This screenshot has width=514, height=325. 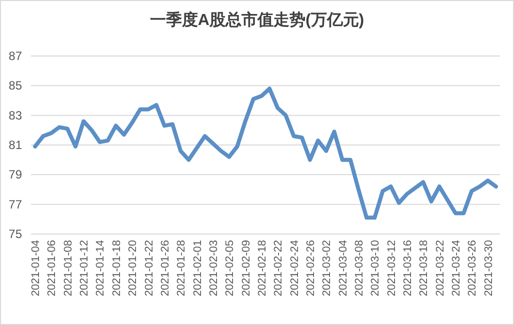 I want to click on x-tick-label: 2021-03-08, so click(x=359, y=268).